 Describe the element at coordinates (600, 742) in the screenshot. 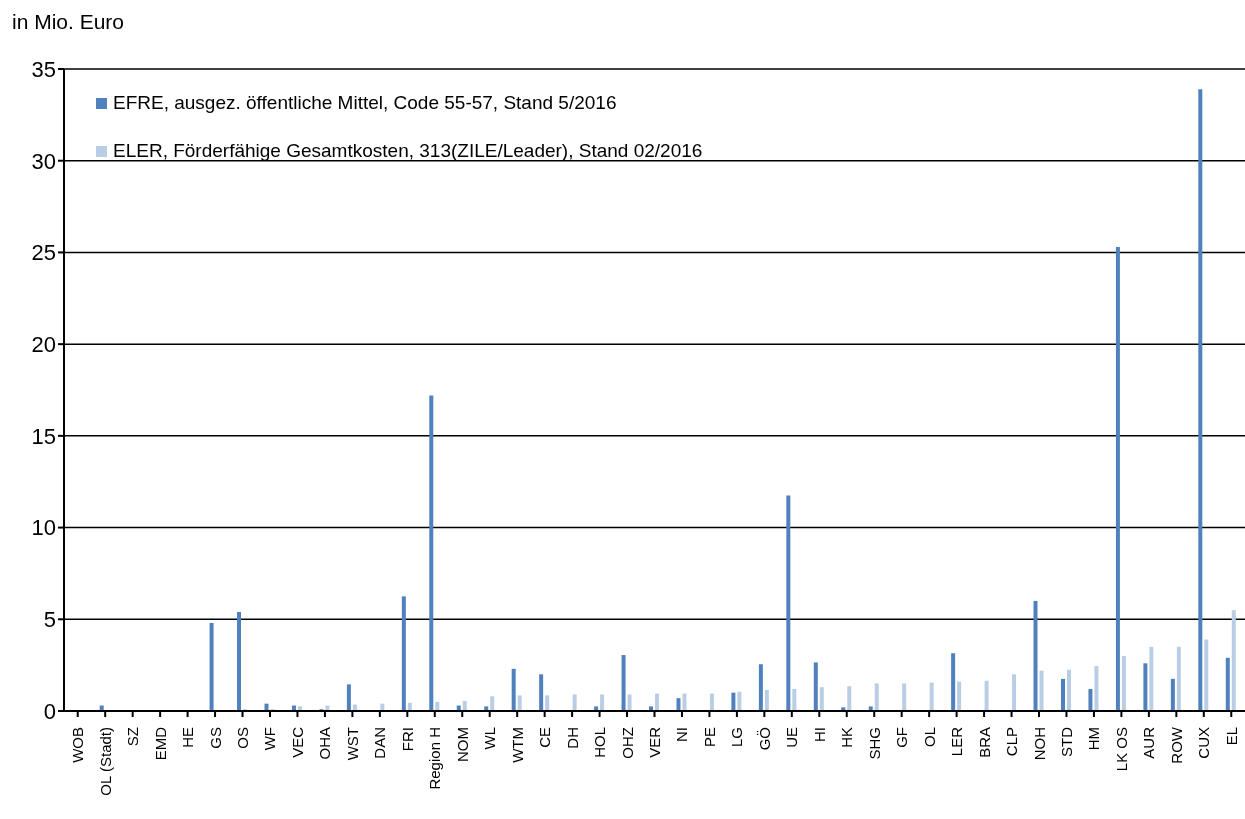

I see `x-tick-label: HOL` at that location.